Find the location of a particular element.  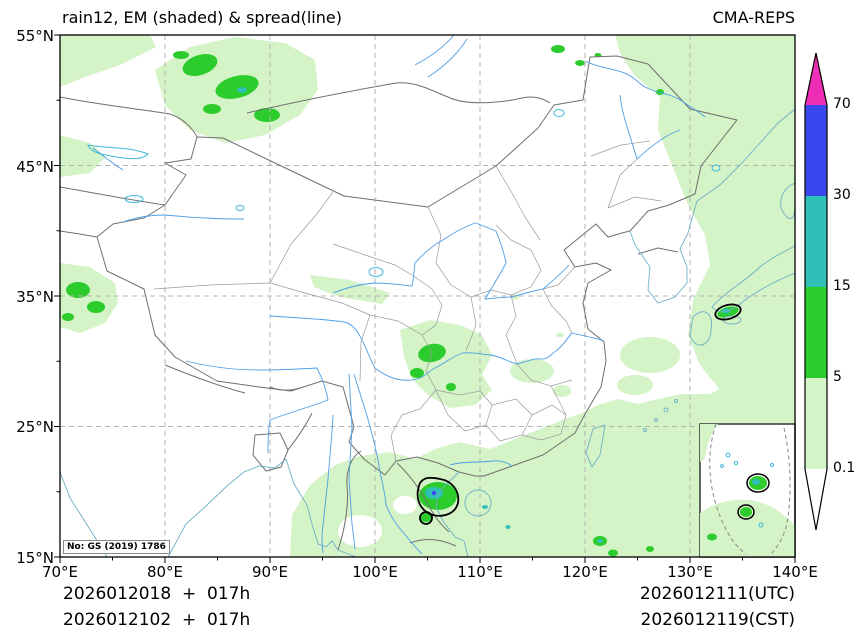

y-tick-35N: 35°N is located at coordinates (35, 297).